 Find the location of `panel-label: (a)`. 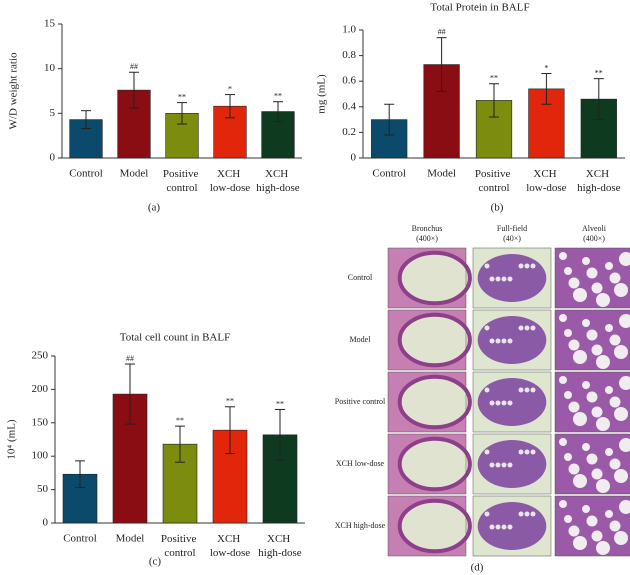

panel-label: (a) is located at coordinates (154, 208).